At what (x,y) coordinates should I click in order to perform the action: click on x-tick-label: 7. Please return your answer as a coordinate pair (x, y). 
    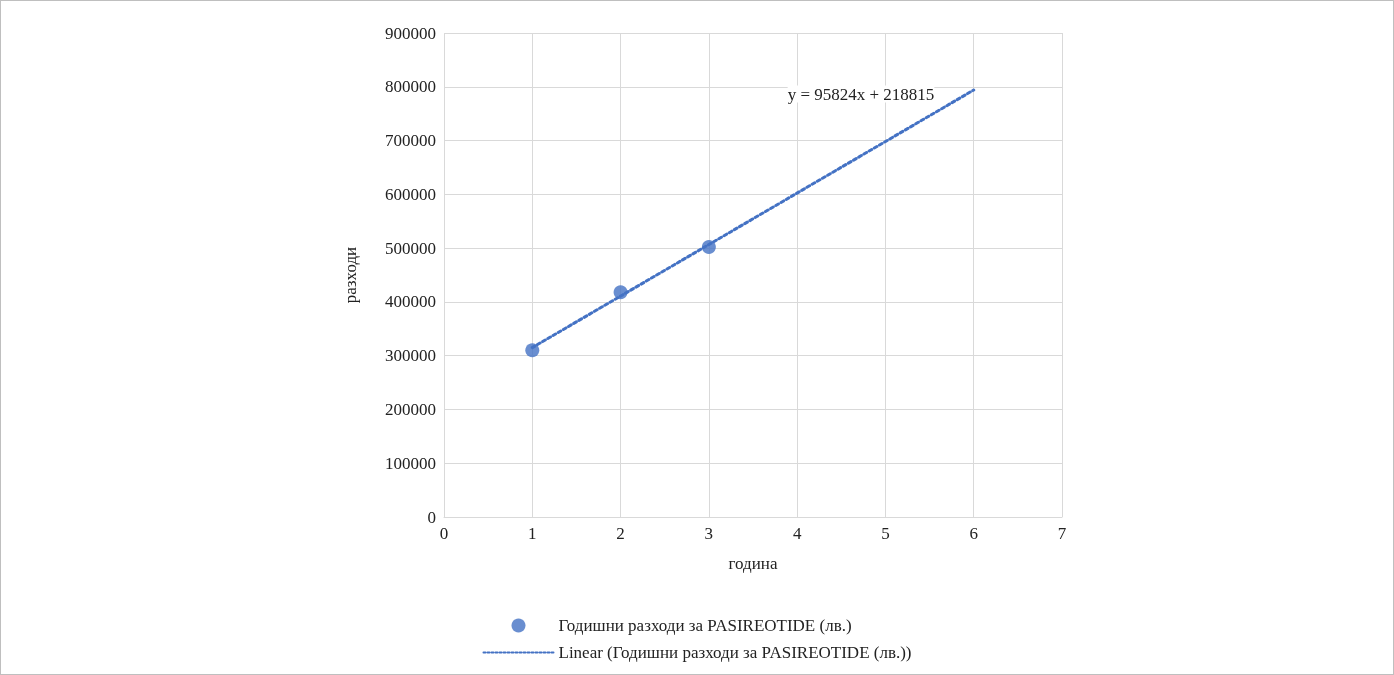
    Looking at the image, I should click on (1062, 533).